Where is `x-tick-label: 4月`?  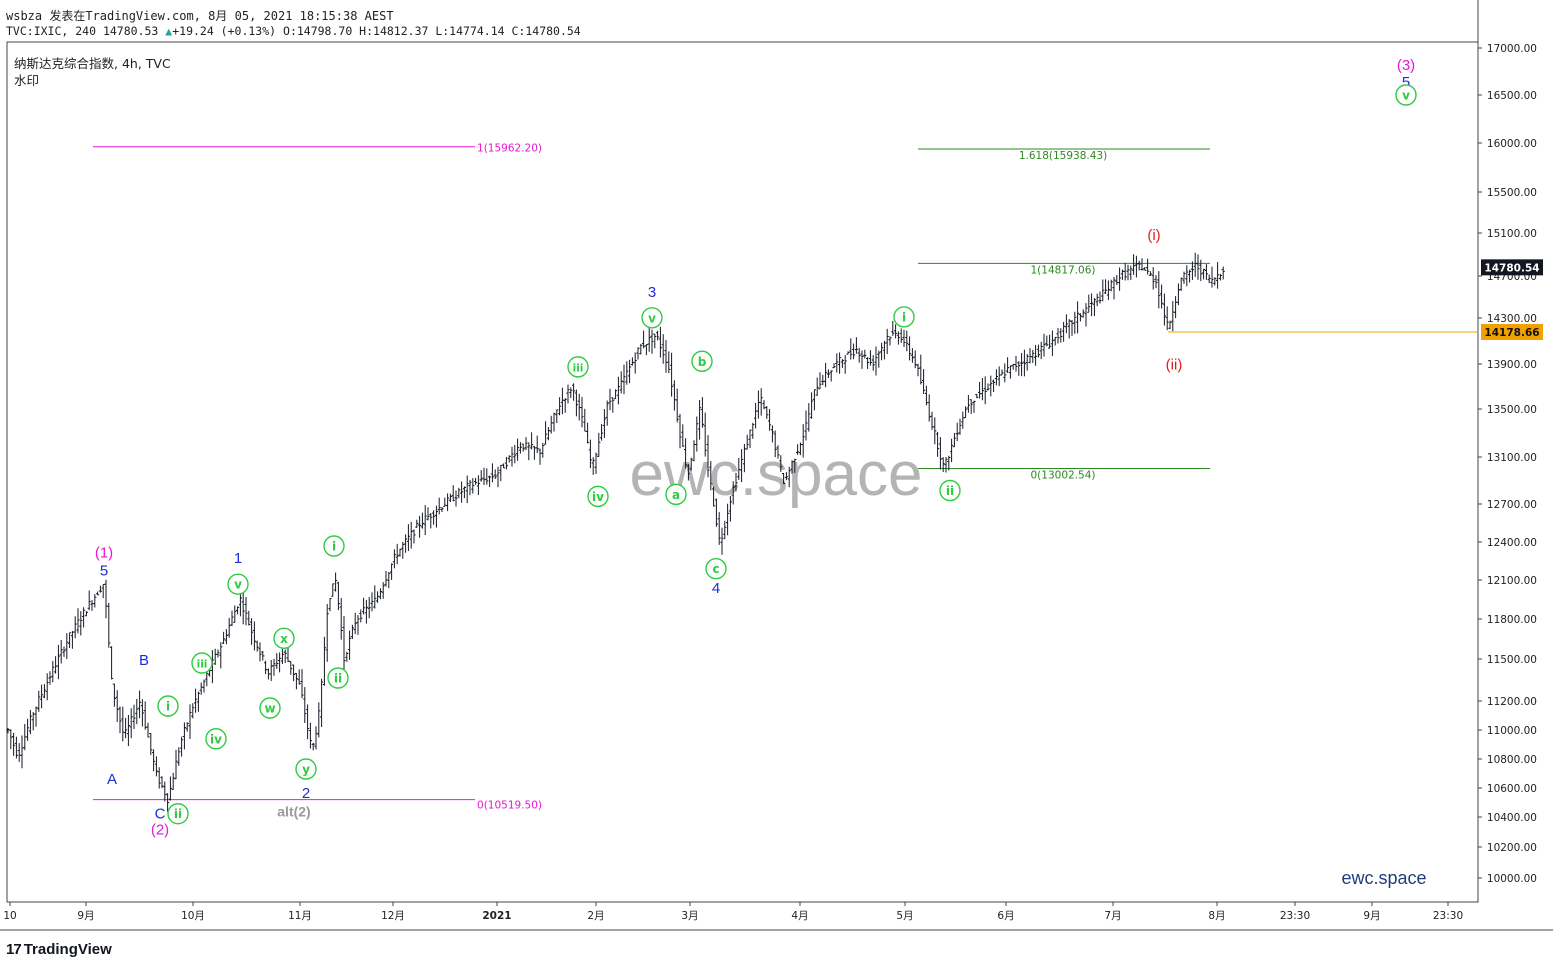 x-tick-label: 4月 is located at coordinates (799, 916).